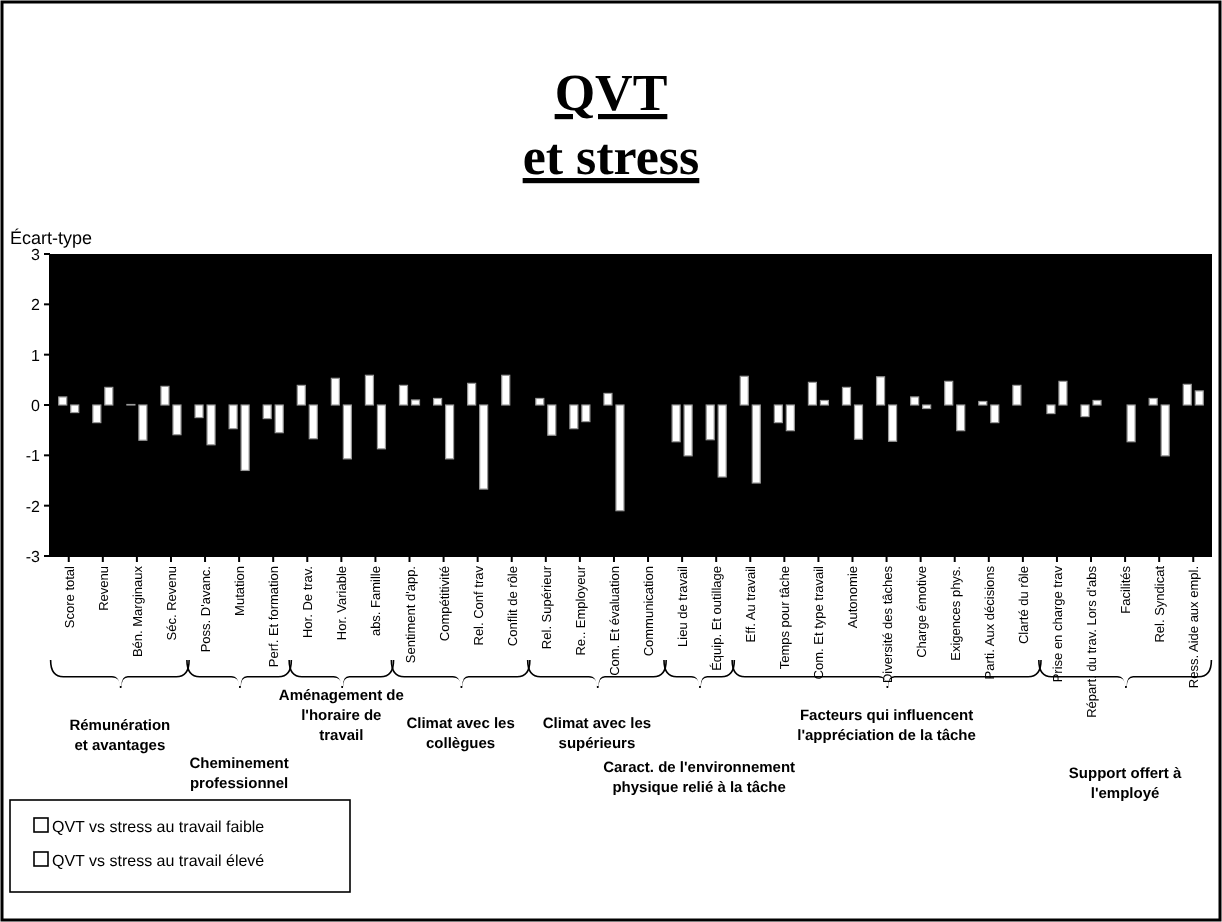  I want to click on y-tick-label: 0, so click(36, 406).